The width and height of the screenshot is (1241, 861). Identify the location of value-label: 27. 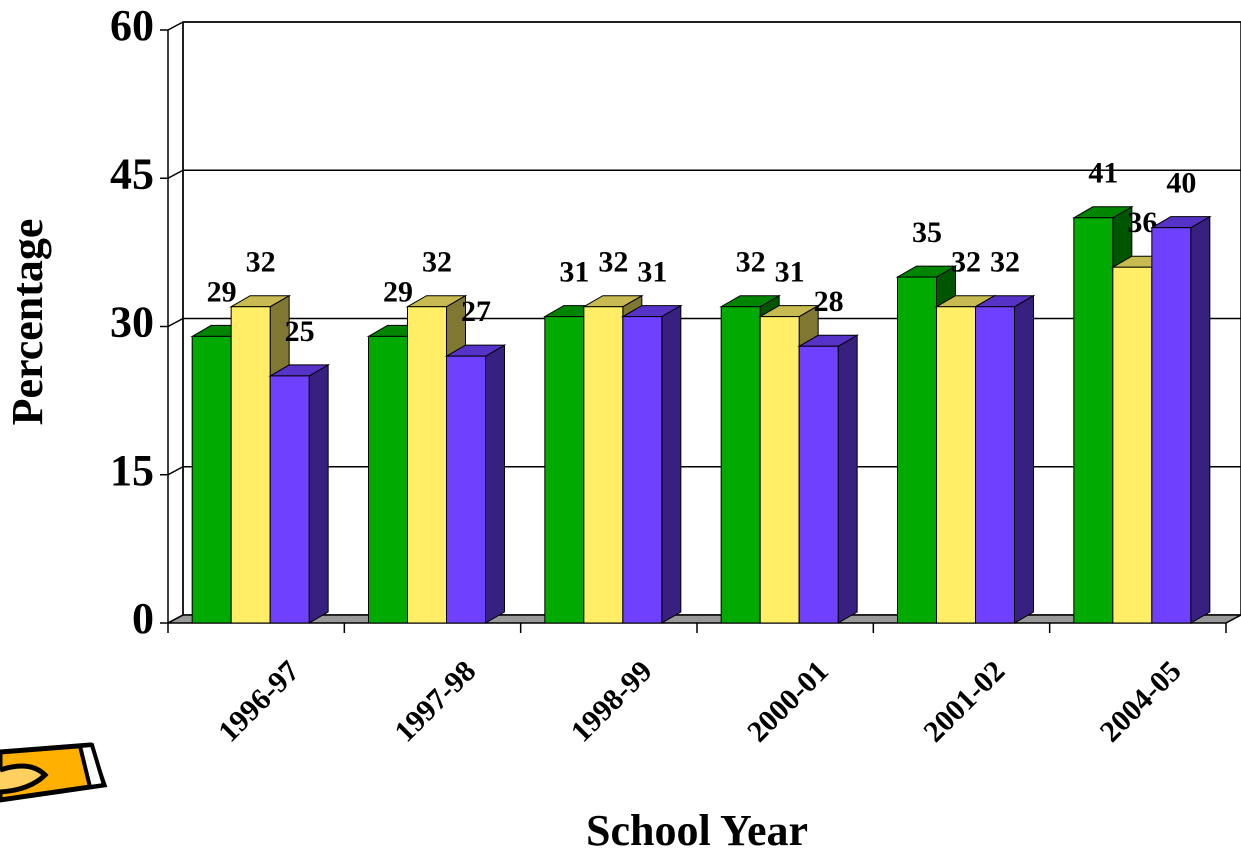
(476, 311).